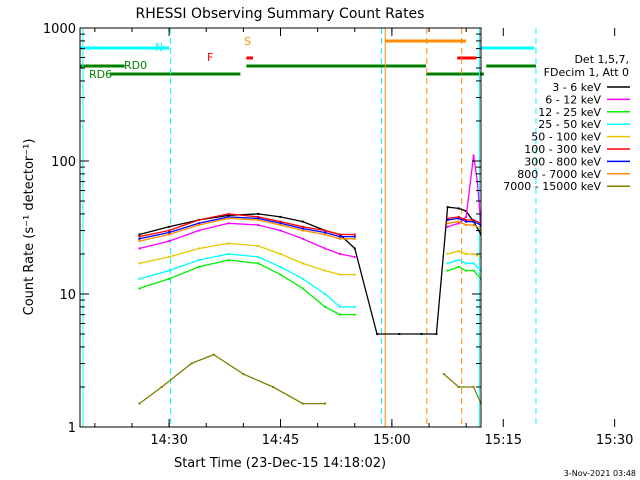 Image resolution: width=640 pixels, height=480 pixels. What do you see at coordinates (601, 59) in the screenshot?
I see `legend-header: Det 1,5,7,` at bounding box center [601, 59].